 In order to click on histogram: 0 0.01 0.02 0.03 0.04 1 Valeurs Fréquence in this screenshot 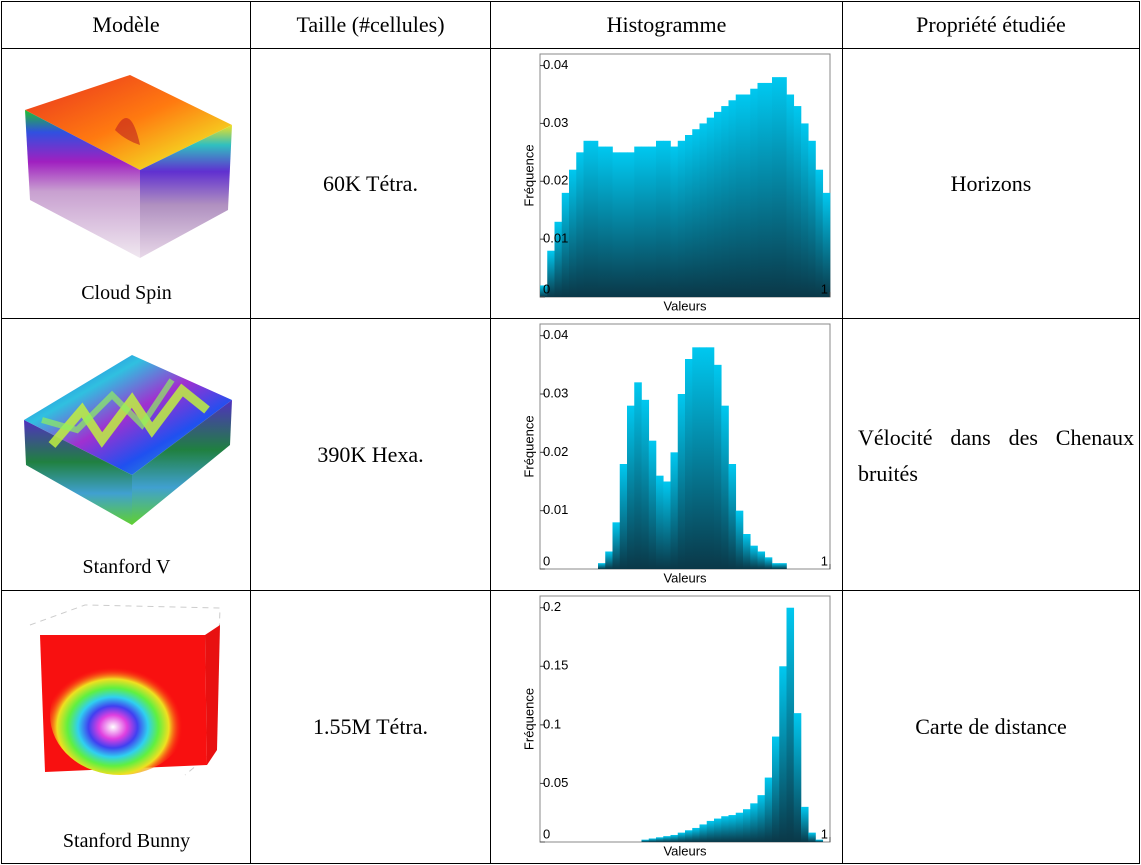, I will do `click(676, 454)`.